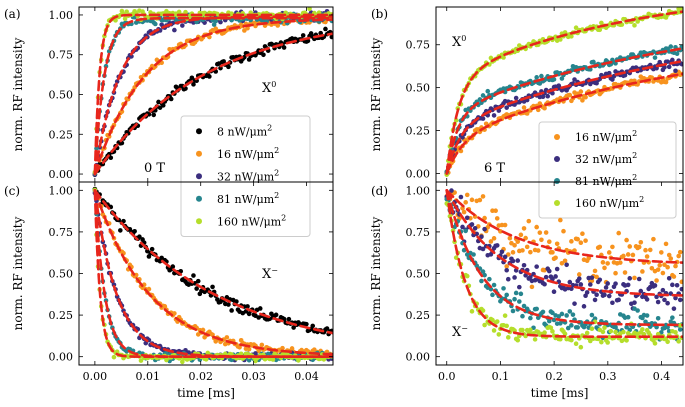 The image size is (685, 407). I want to click on x-tick-label: 0.0, so click(447, 376).